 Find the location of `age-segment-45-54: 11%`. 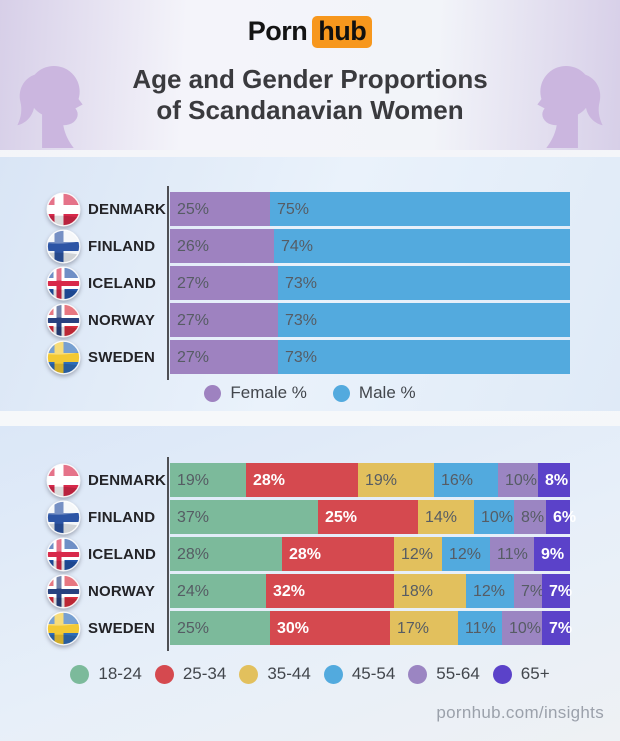

age-segment-45-54: 11% is located at coordinates (480, 628).